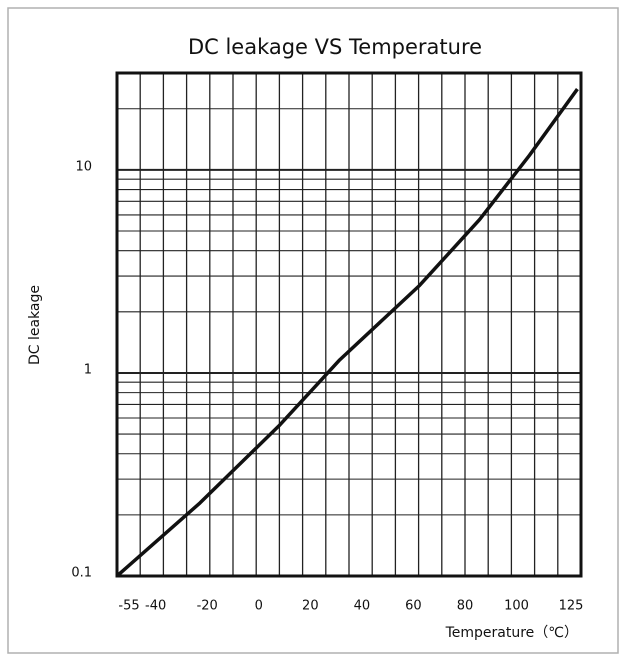 This screenshot has width=626, height=665. I want to click on x-tick-label: 0, so click(259, 606).